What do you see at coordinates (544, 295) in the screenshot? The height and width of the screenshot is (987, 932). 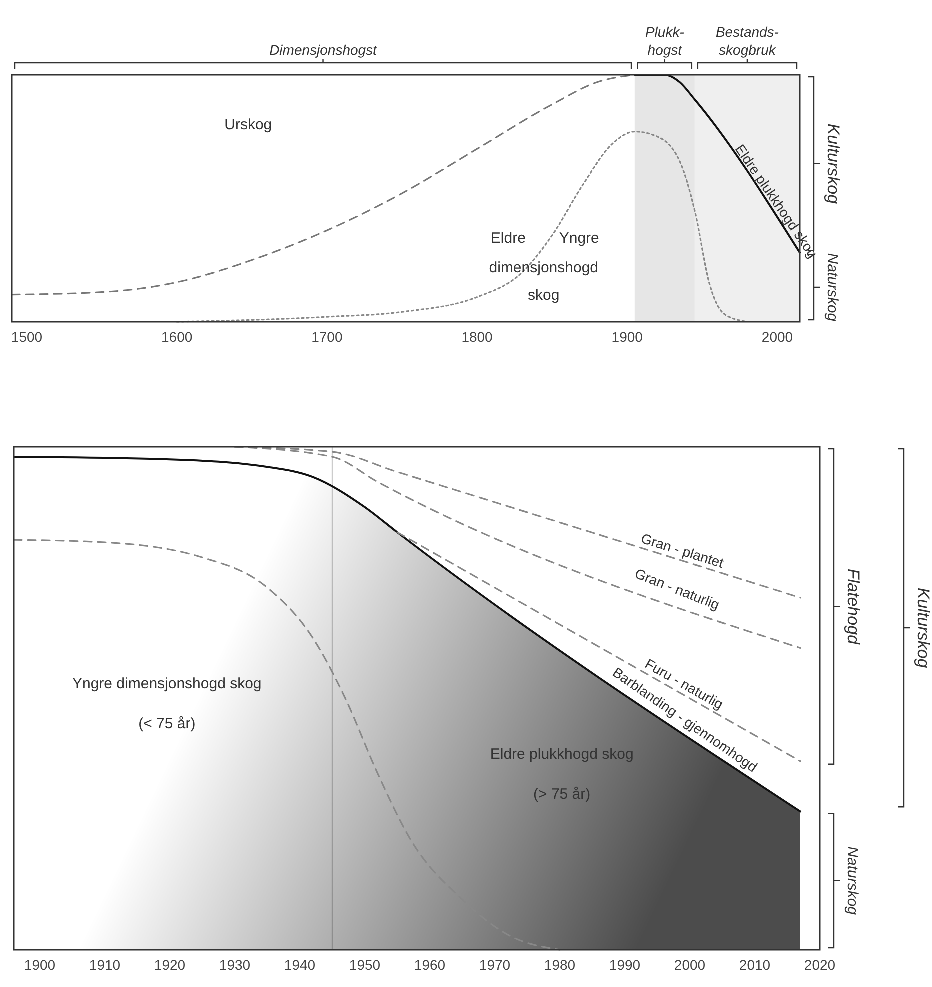 I see `annotation: skog` at bounding box center [544, 295].